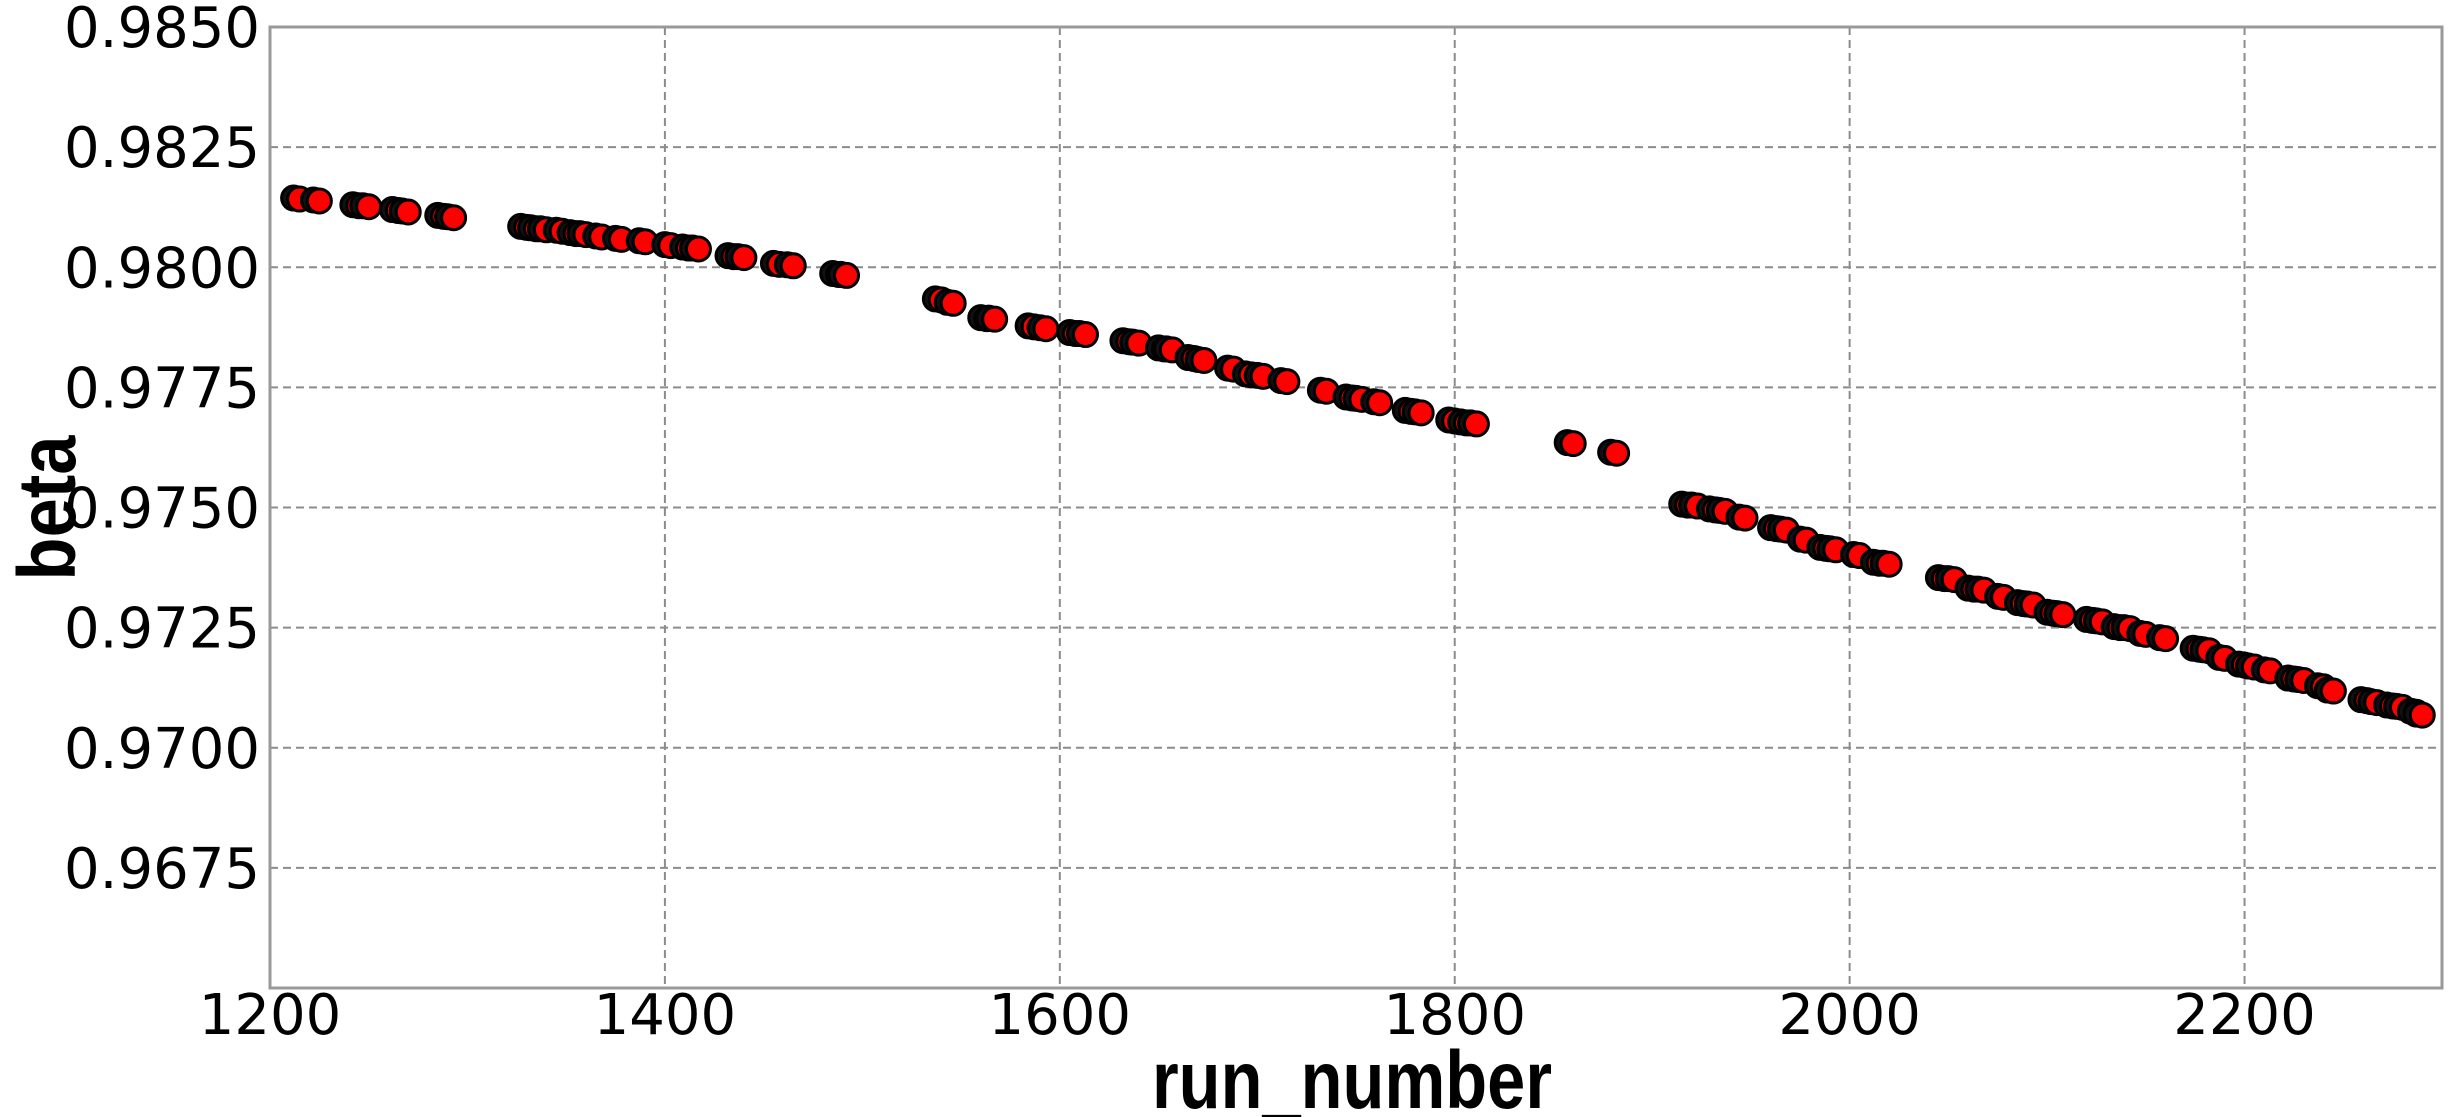  What do you see at coordinates (162, 268) in the screenshot?
I see `y-tick-label: 0.9800` at bounding box center [162, 268].